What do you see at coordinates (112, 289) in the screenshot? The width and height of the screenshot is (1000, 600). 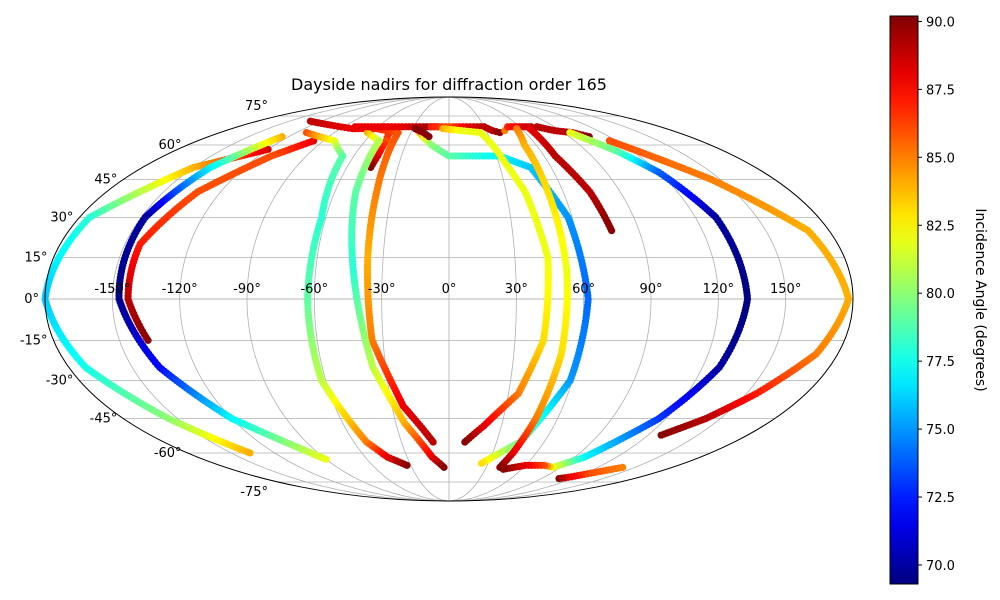 I see `longitude-tick-label: -150°` at bounding box center [112, 289].